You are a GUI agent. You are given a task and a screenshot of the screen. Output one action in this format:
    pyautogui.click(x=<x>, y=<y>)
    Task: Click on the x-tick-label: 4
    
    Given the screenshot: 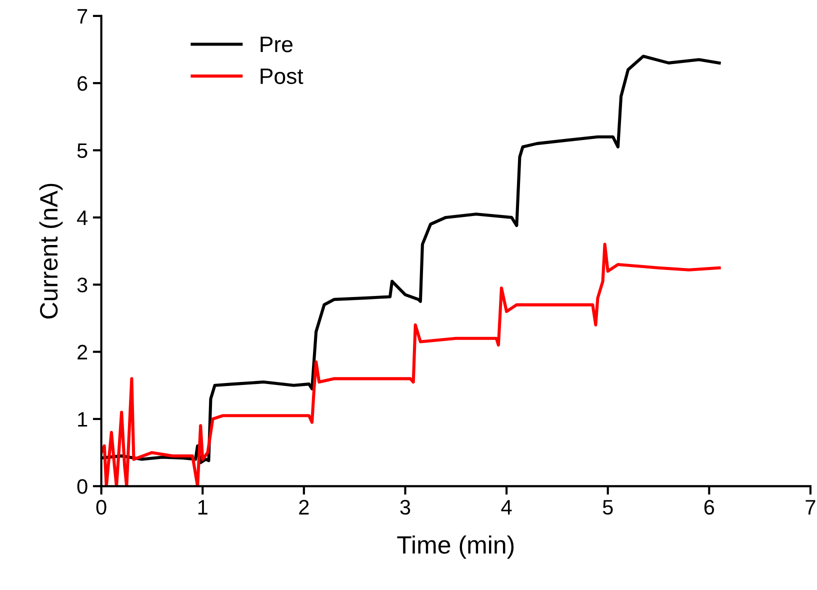 What is the action you would take?
    pyautogui.click(x=506, y=507)
    